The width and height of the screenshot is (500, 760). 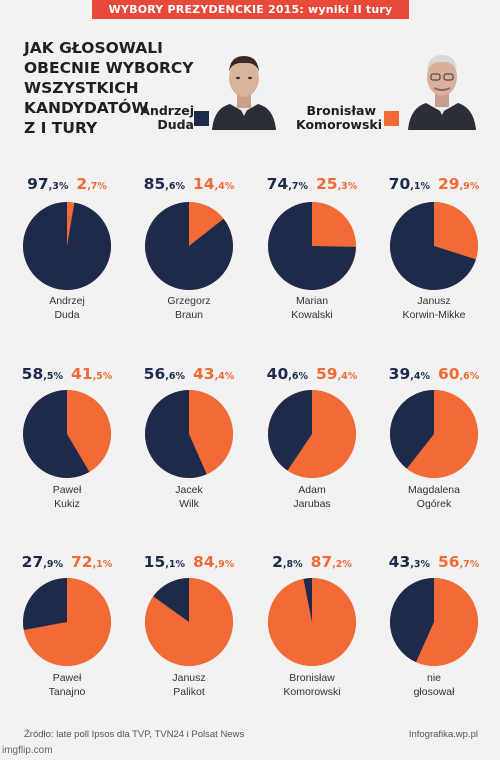 I want to click on komorowski-percent-label: 25,3%, so click(x=336, y=184).